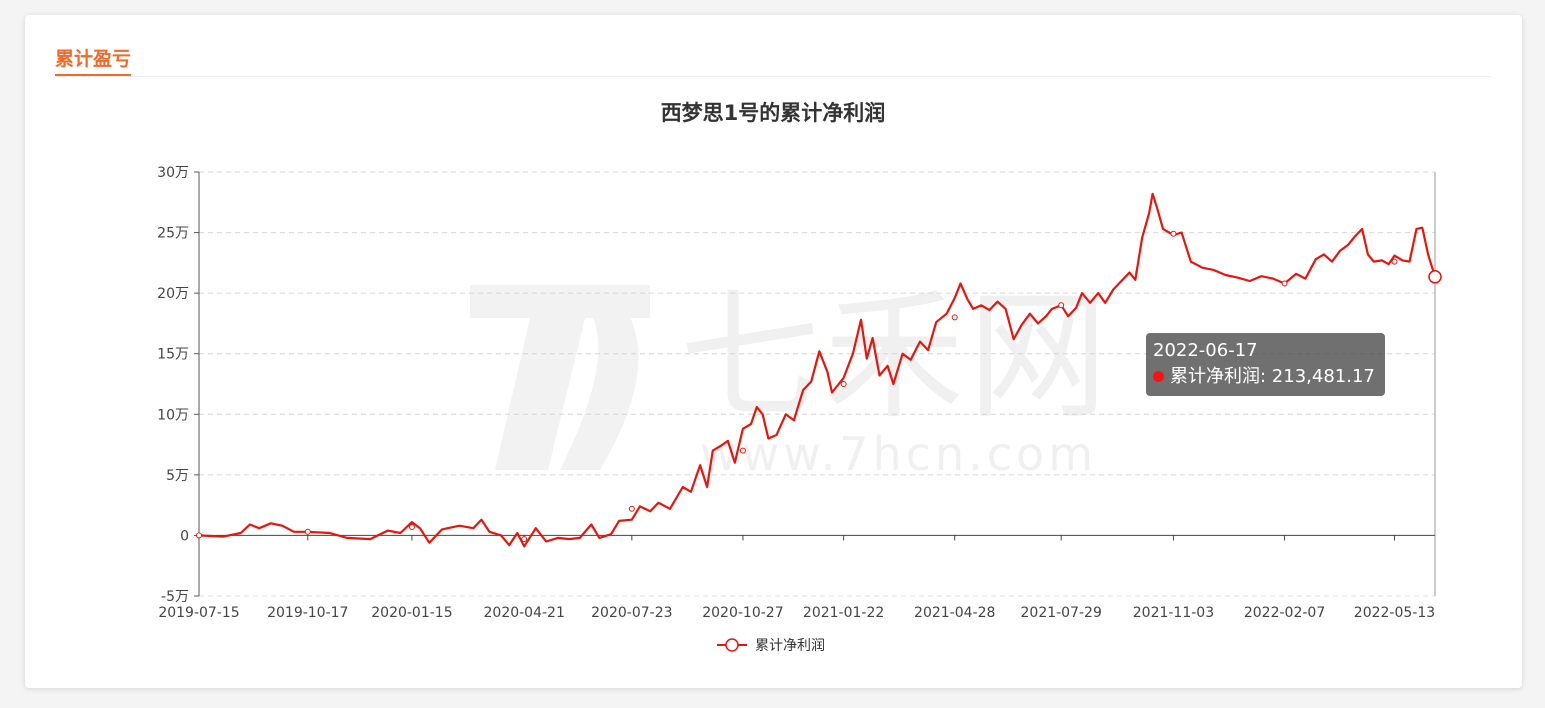 The image size is (1545, 708). Describe the element at coordinates (307, 613) in the screenshot. I see `x-tick-label: 2019-10-17` at that location.